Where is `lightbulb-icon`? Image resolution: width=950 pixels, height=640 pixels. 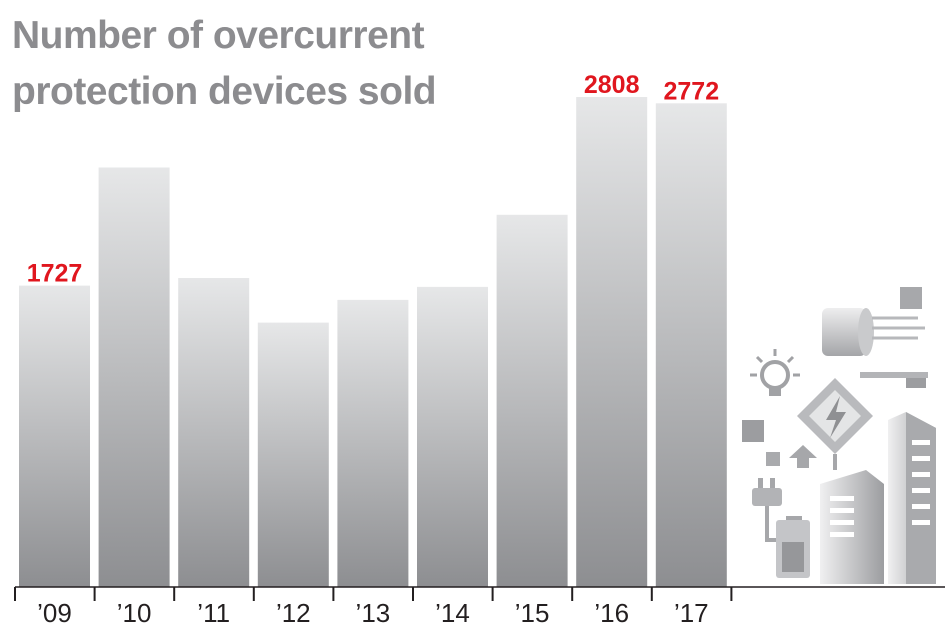
lightbulb-icon is located at coordinates (775, 372).